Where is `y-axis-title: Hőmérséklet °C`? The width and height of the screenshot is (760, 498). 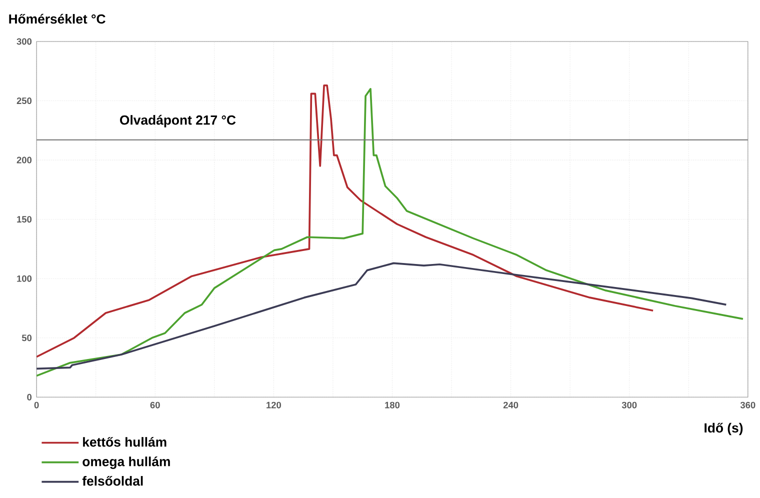
y-axis-title: Hőmérséklet °C is located at coordinates (57, 19).